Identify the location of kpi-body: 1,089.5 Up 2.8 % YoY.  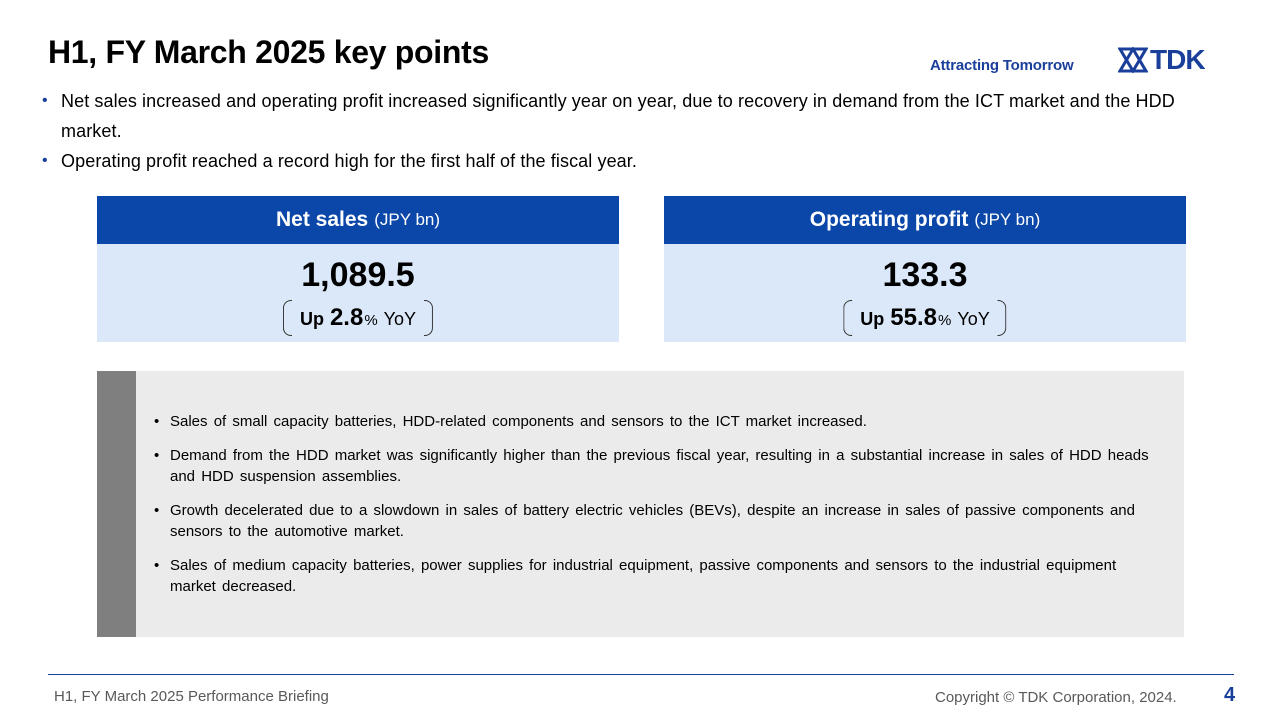
(358, 293).